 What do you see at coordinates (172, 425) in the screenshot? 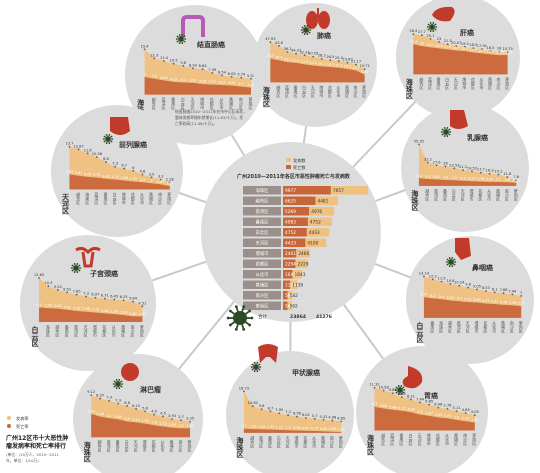
I see `death-value-label: 2.06` at bounding box center [172, 425].